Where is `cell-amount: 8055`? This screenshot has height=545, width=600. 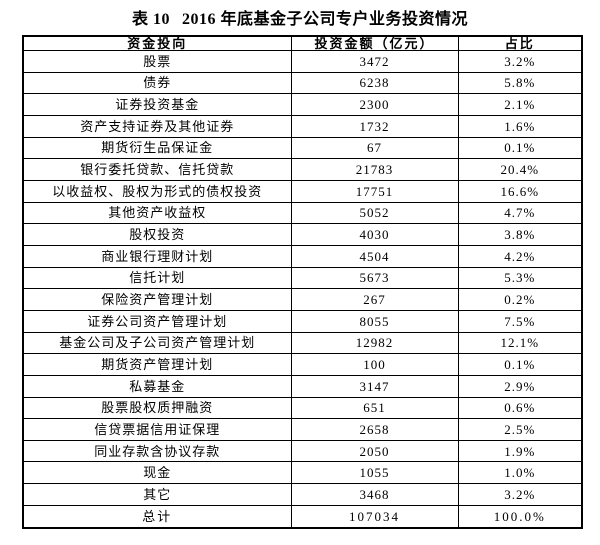
cell-amount: 8055 is located at coordinates (374, 321).